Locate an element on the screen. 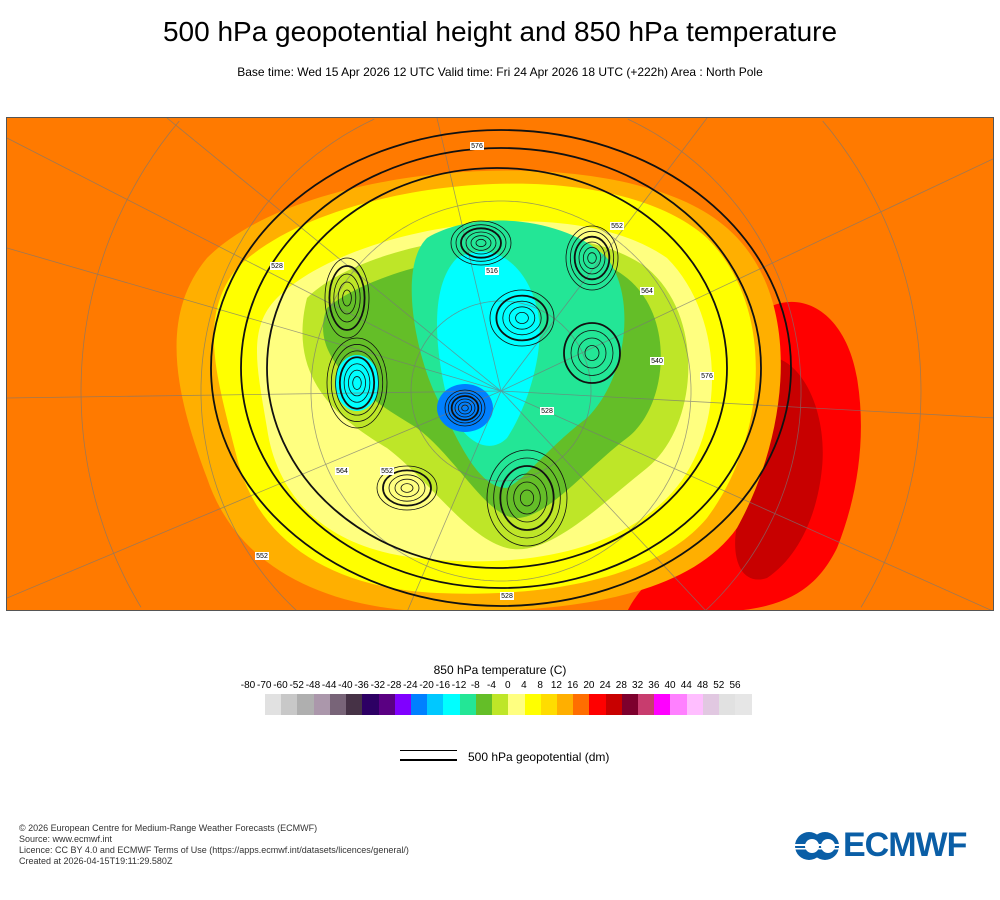 Image resolution: width=1000 pixels, height=900 pixels. colorbar-tick-label: 28 is located at coordinates (621, 685).